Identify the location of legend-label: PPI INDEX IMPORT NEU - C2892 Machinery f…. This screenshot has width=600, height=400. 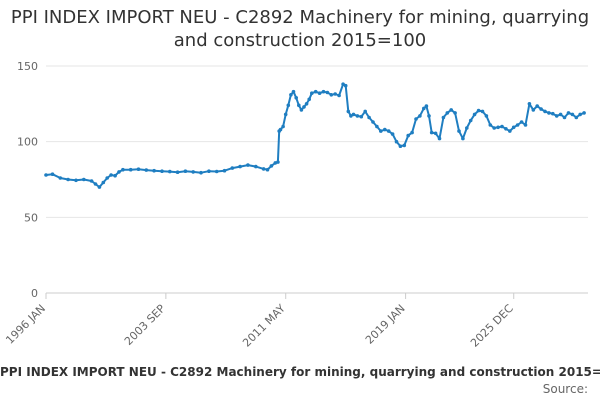
(300, 372).